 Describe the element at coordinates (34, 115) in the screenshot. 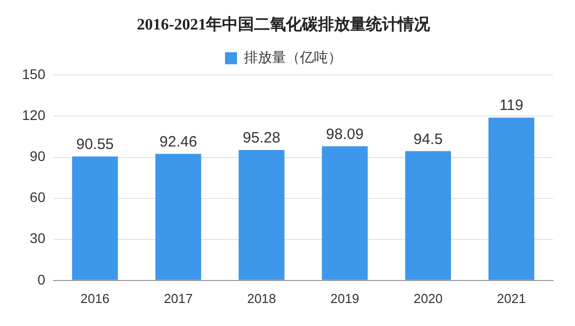

I see `y-tick-label: 120` at that location.